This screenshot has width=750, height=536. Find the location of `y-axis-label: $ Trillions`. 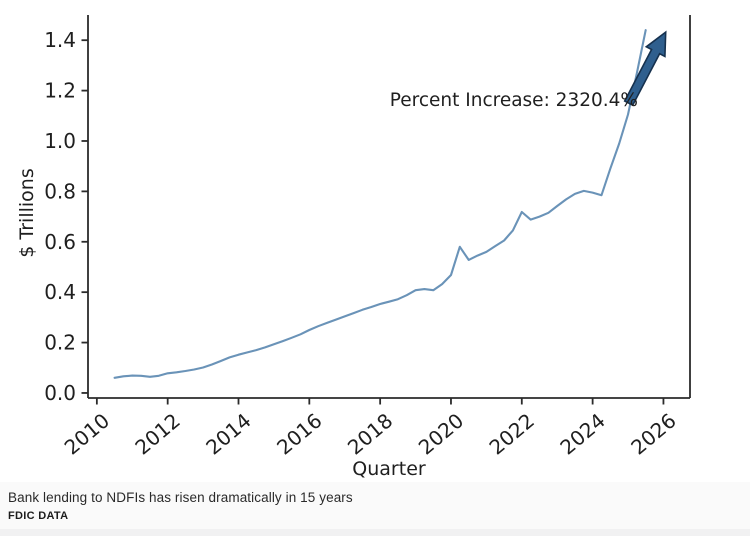

y-axis-label: $ Trillions is located at coordinates (27, 212).